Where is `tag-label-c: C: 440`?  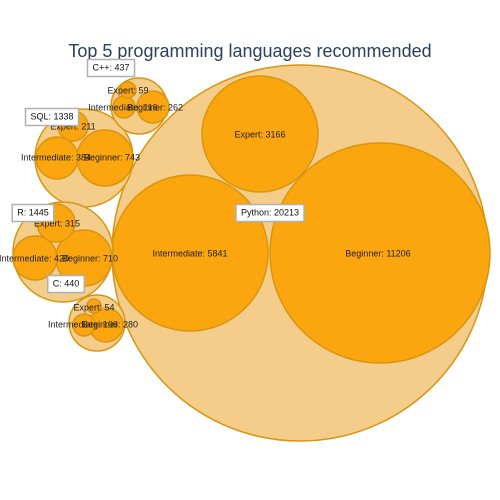 tag-label-c: C: 440 is located at coordinates (66, 283).